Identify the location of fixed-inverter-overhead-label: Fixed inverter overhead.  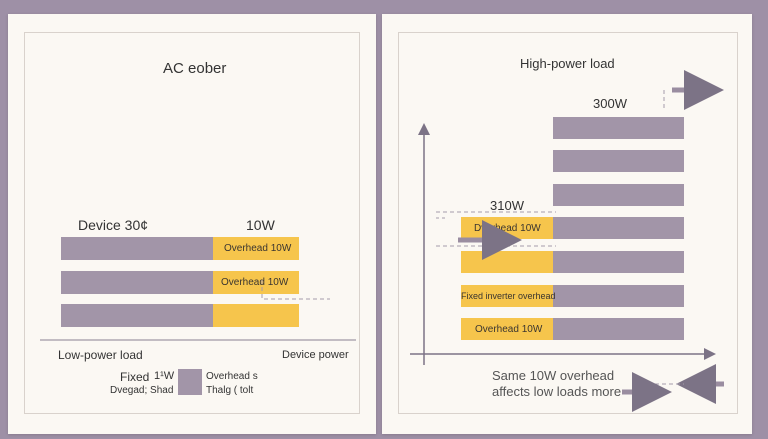
(508, 296).